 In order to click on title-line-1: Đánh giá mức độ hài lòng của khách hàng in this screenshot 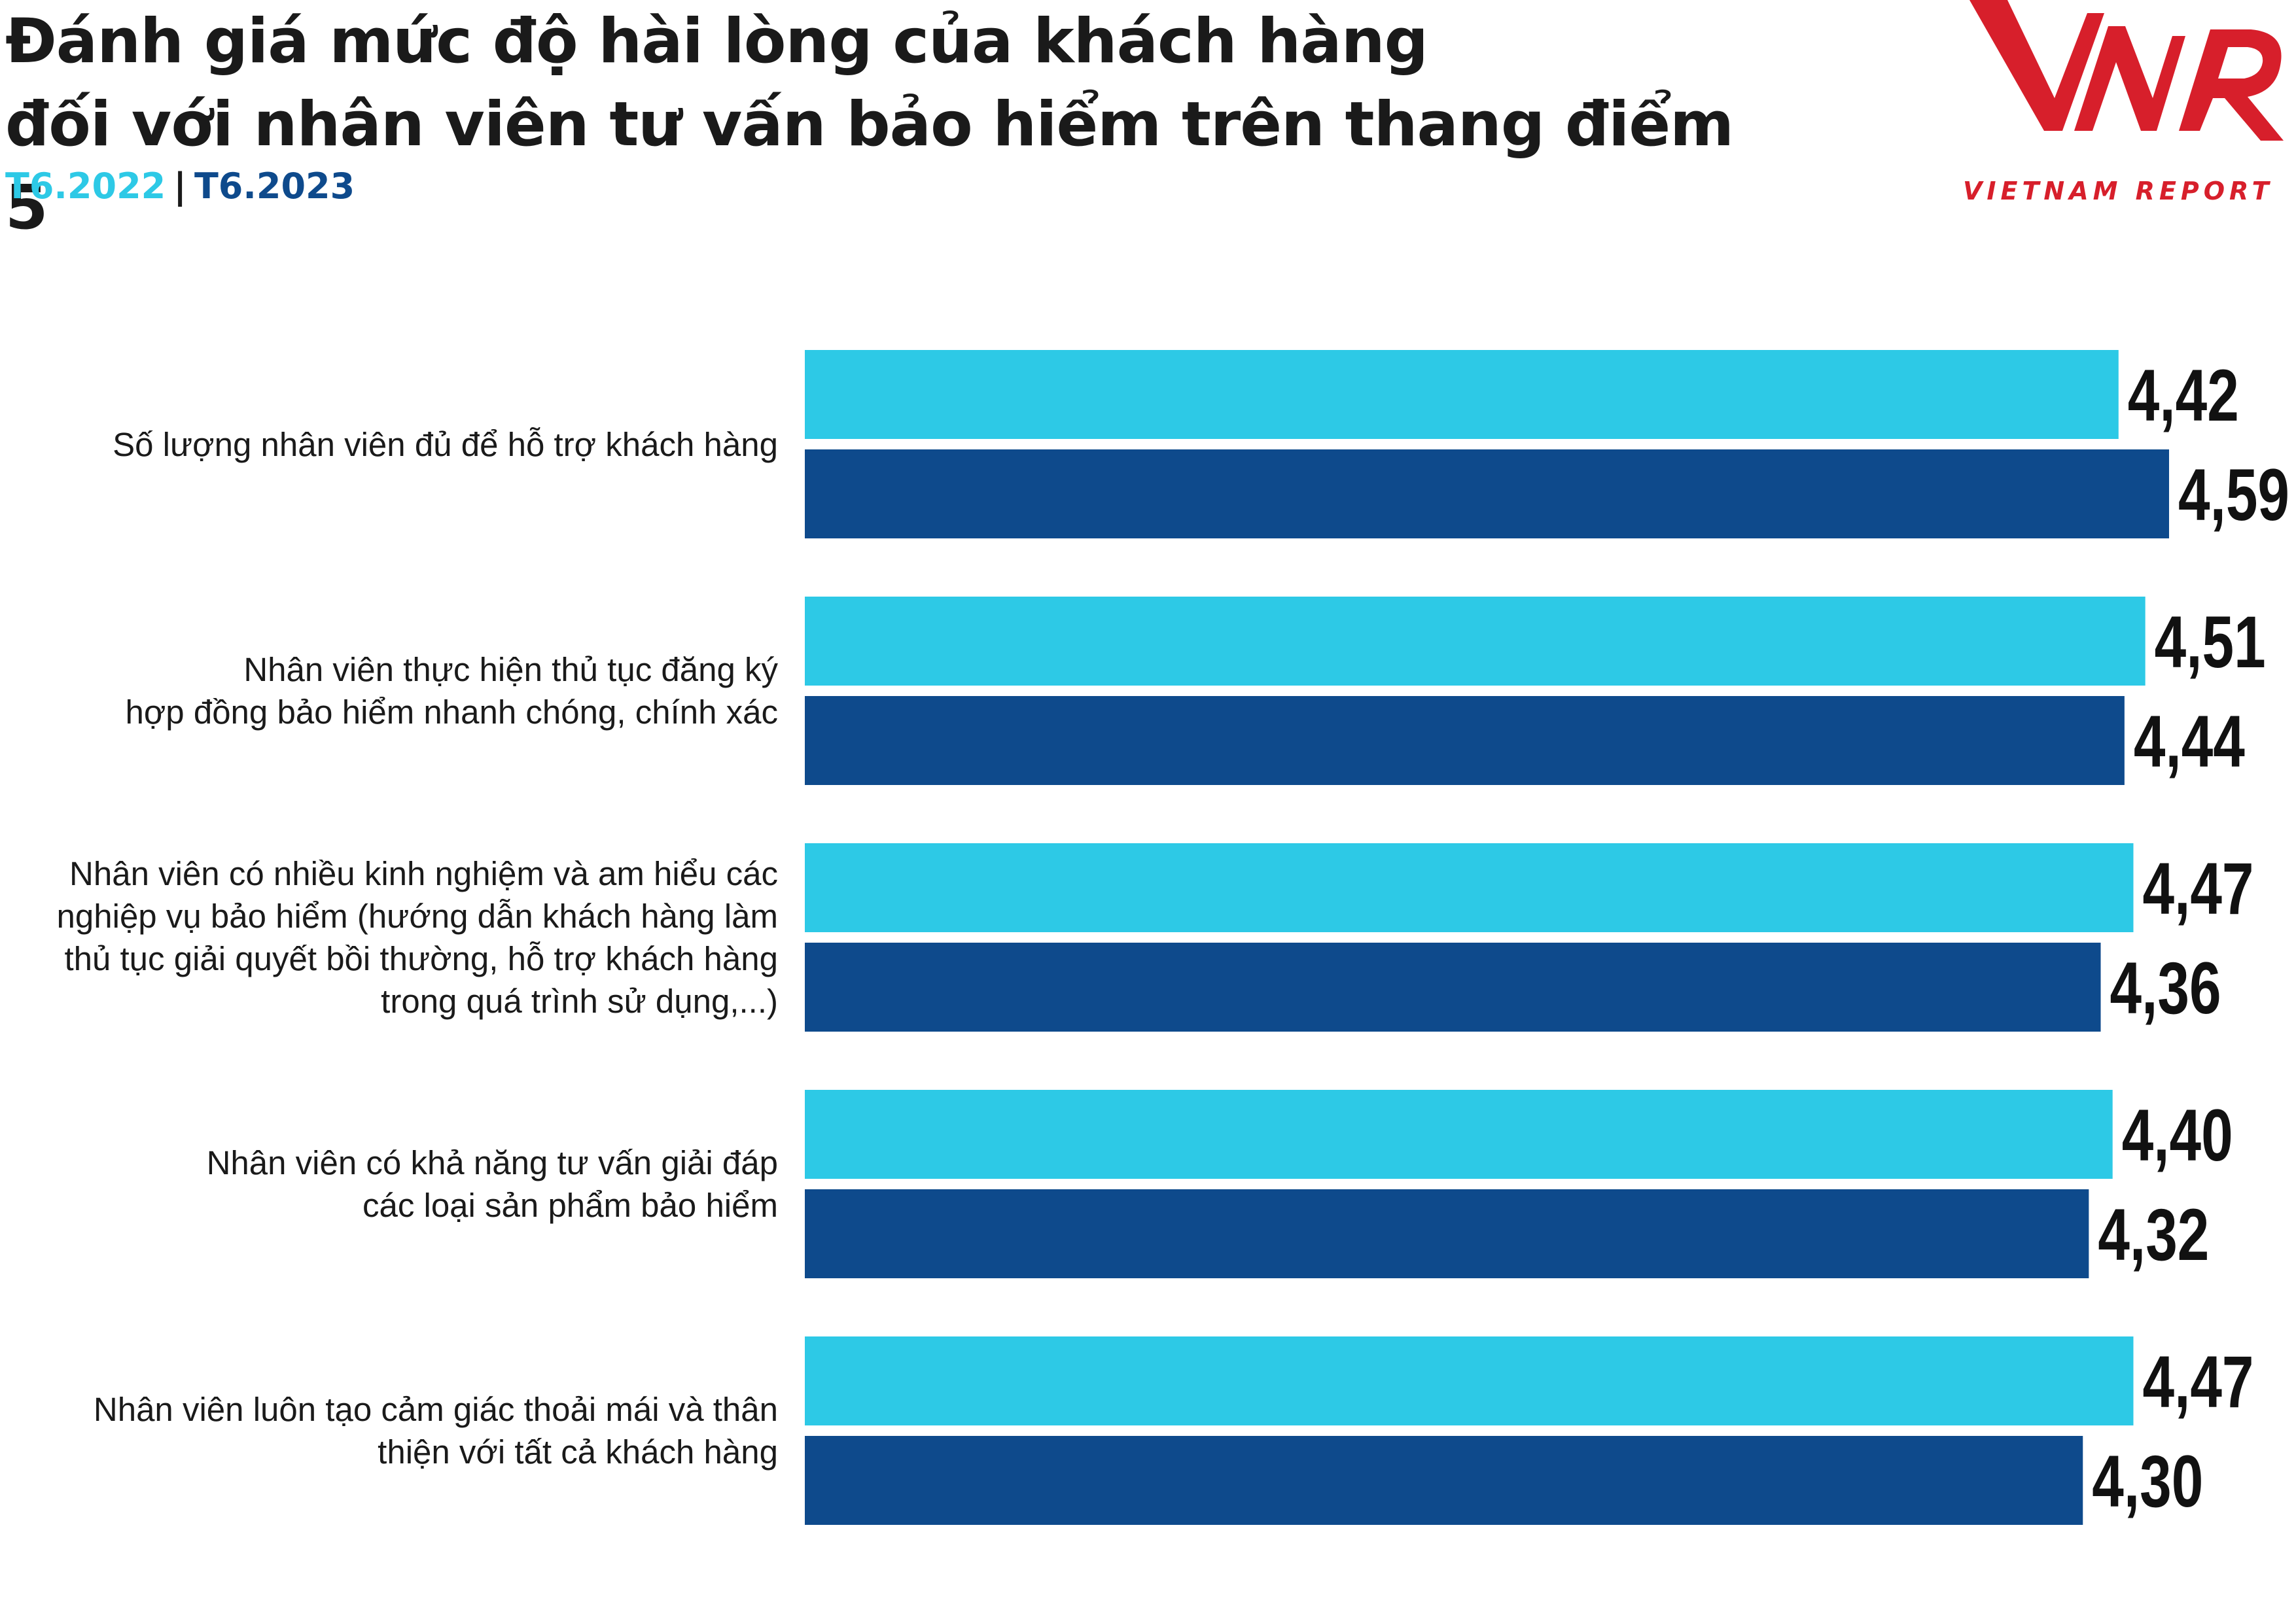, I will do `click(717, 42)`.